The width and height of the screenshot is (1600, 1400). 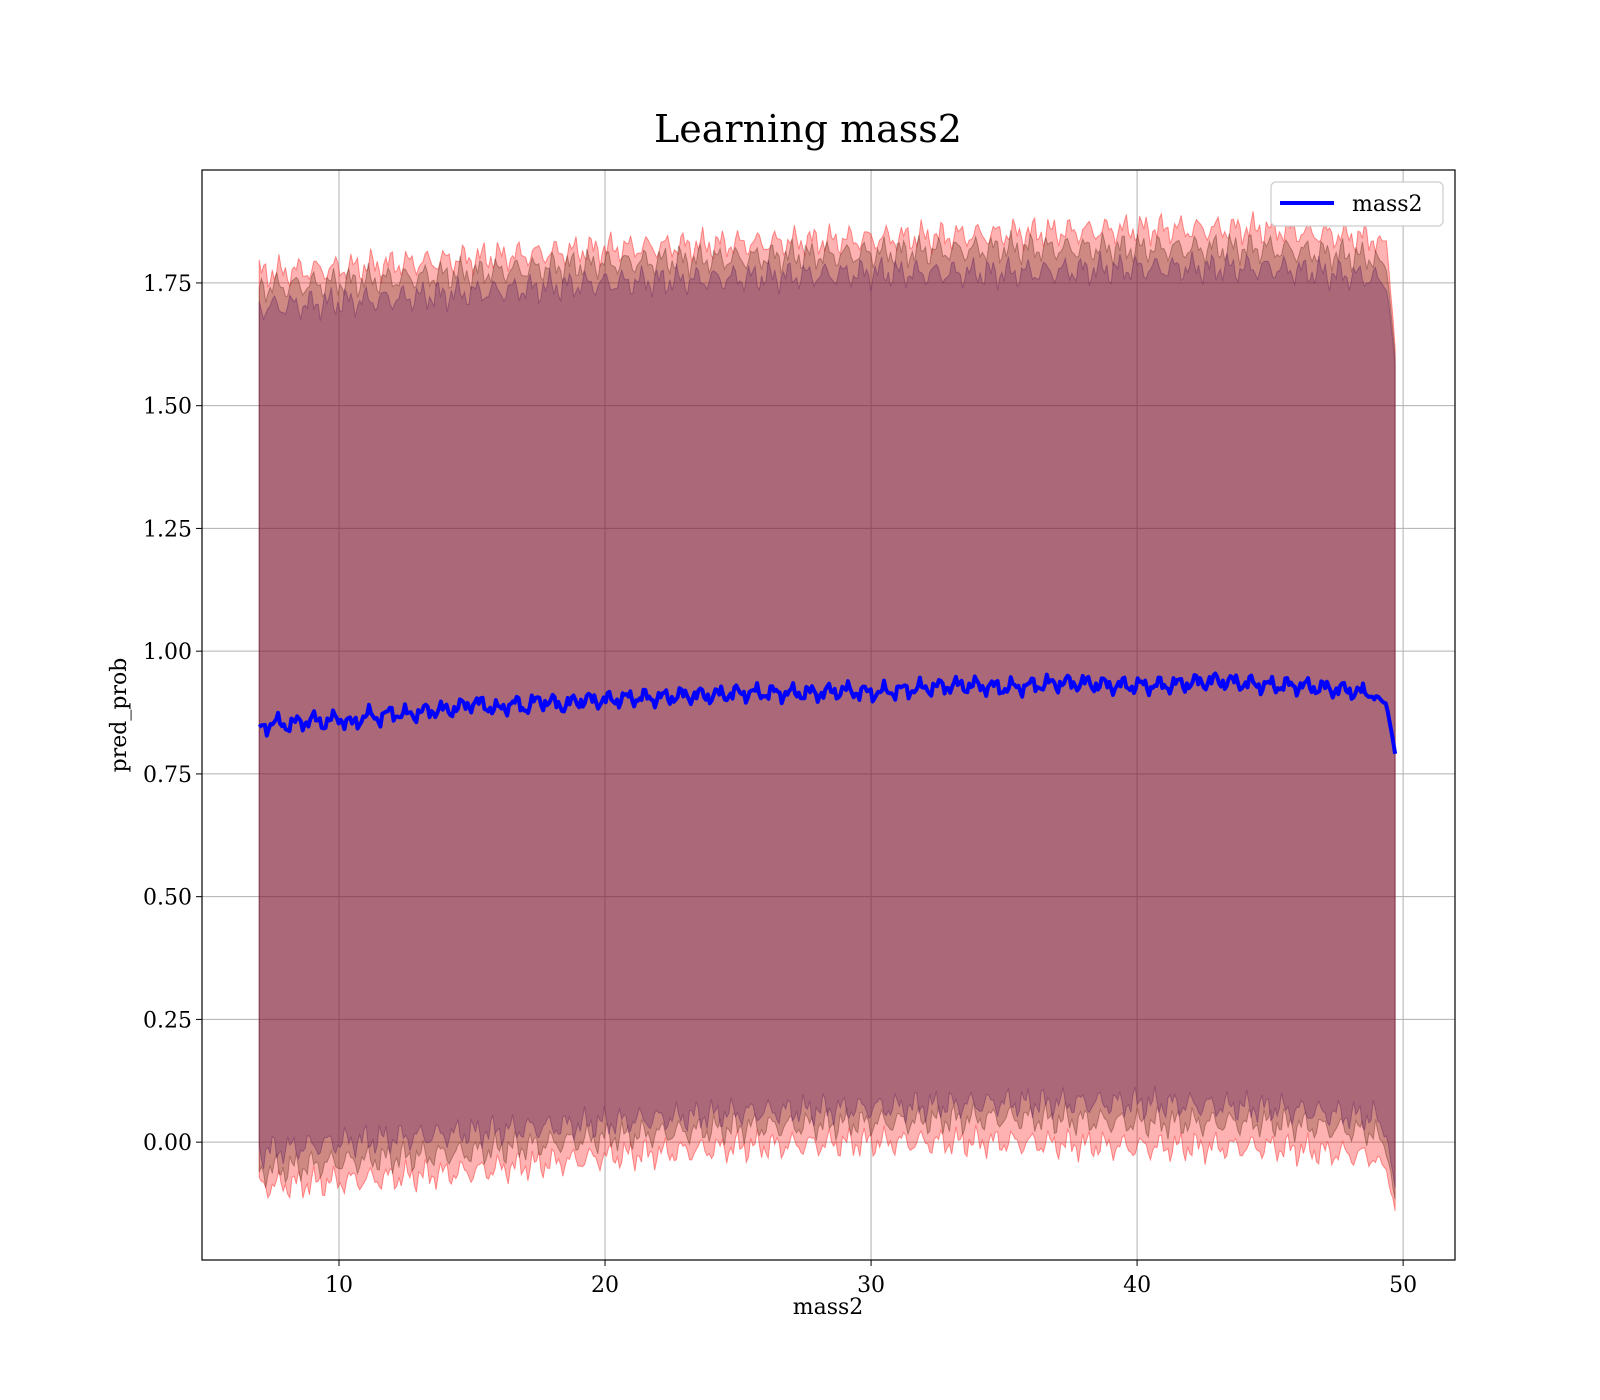 What do you see at coordinates (167, 898) in the screenshot?
I see `y-tick-label: 0.50` at bounding box center [167, 898].